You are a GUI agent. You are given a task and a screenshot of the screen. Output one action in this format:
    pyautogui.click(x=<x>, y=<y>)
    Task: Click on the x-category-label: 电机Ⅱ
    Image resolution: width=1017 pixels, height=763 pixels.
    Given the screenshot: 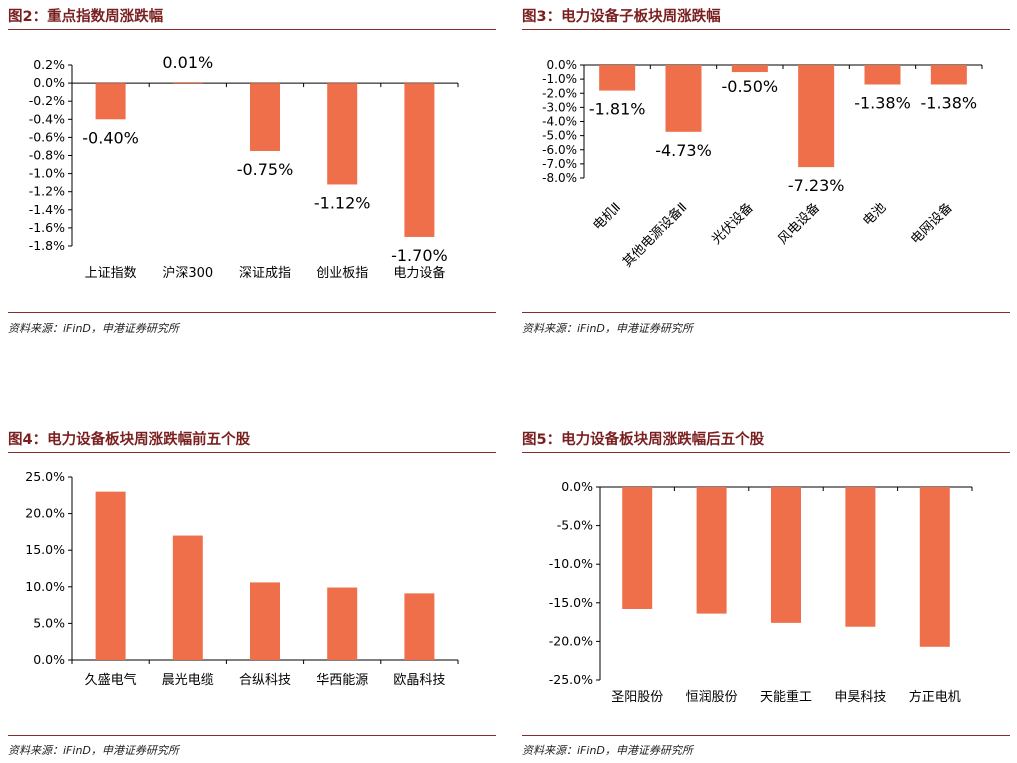 What is the action you would take?
    pyautogui.click(x=607, y=217)
    